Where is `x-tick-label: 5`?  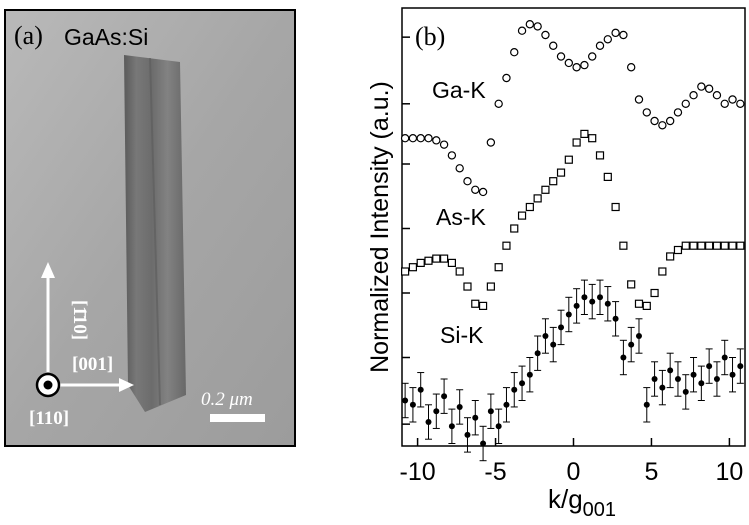
x-tick-label: 5 is located at coordinates (652, 472).